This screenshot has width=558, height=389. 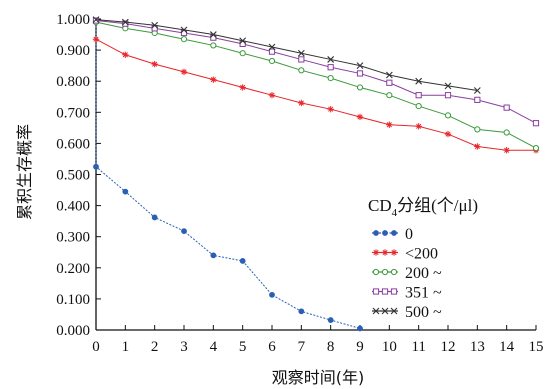 What do you see at coordinates (73, 82) in the screenshot?
I see `y-tick-label: 0.800` at bounding box center [73, 82].